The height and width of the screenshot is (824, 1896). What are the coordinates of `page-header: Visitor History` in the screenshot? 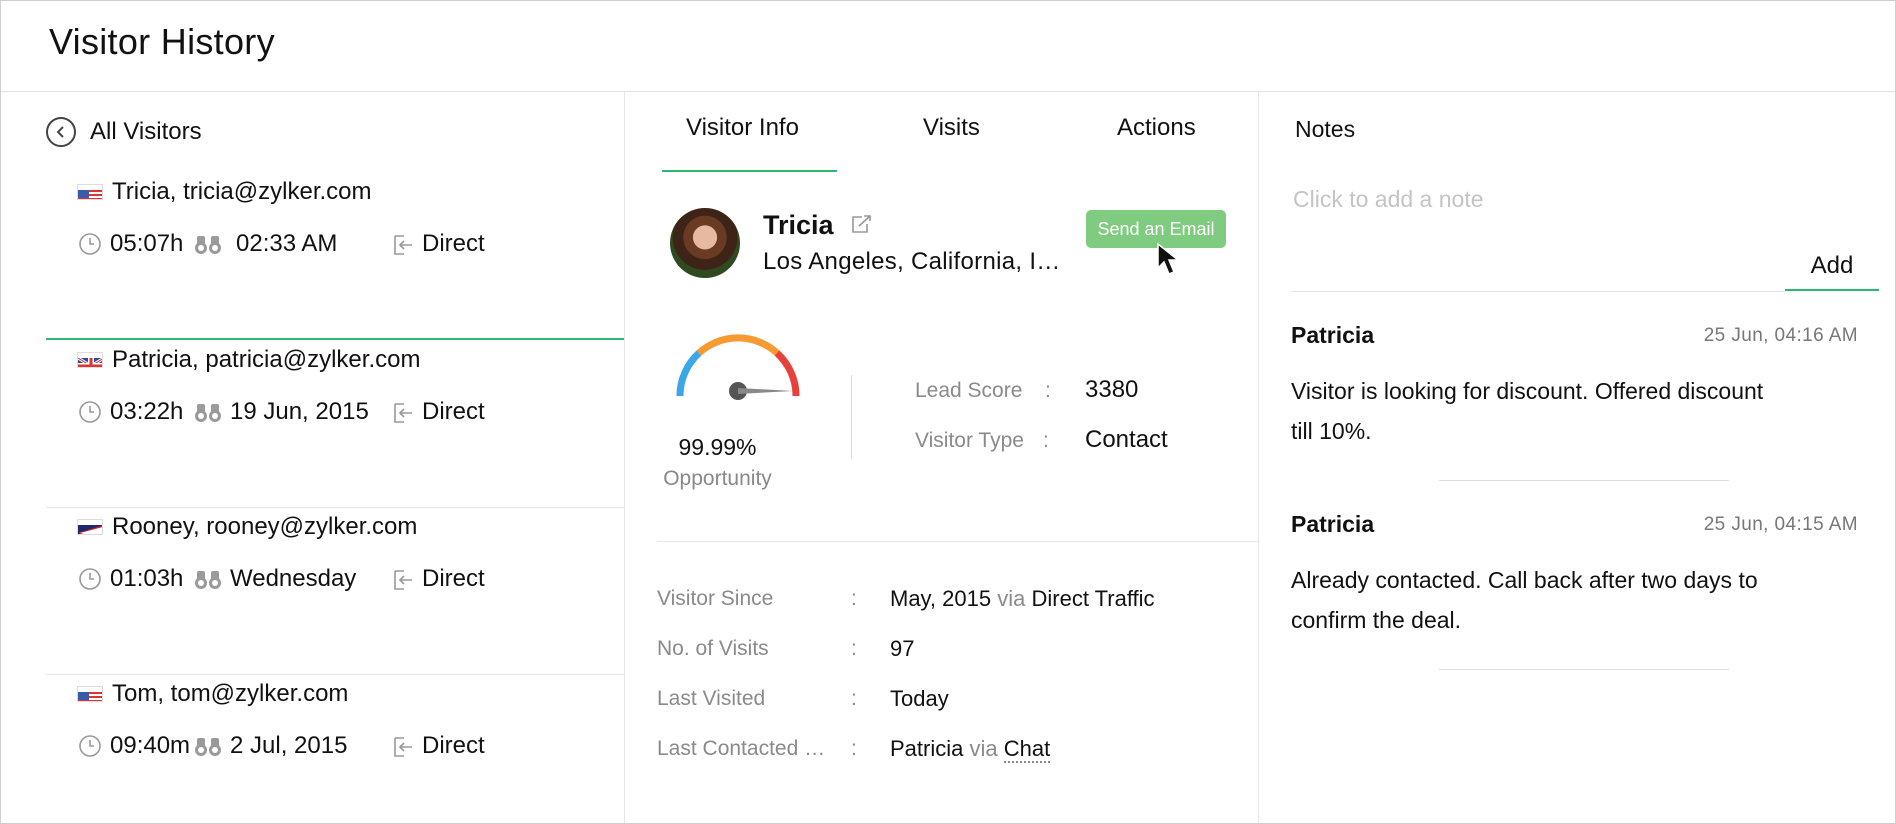 It's located at (948, 46).